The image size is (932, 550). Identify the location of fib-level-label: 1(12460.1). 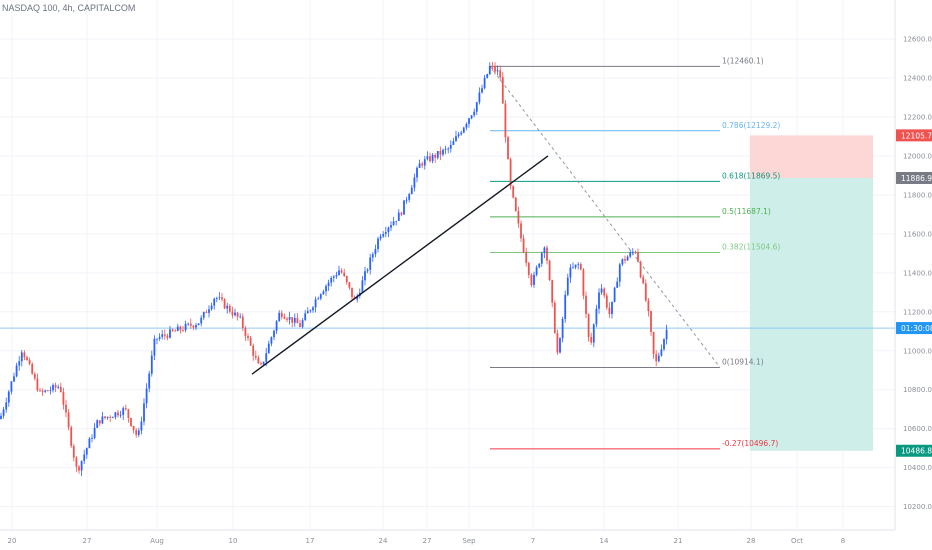
(743, 60).